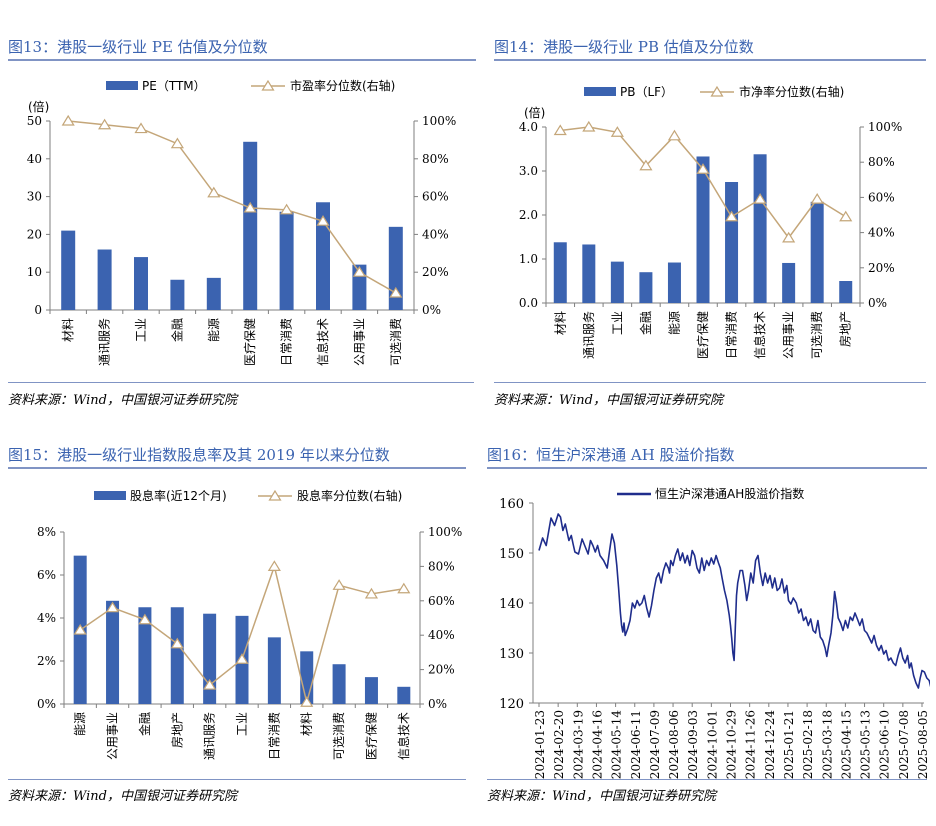 Image resolution: width=936 pixels, height=826 pixels. Describe the element at coordinates (371, 736) in the screenshot. I see `x-tick-label: 医疗保健` at that location.